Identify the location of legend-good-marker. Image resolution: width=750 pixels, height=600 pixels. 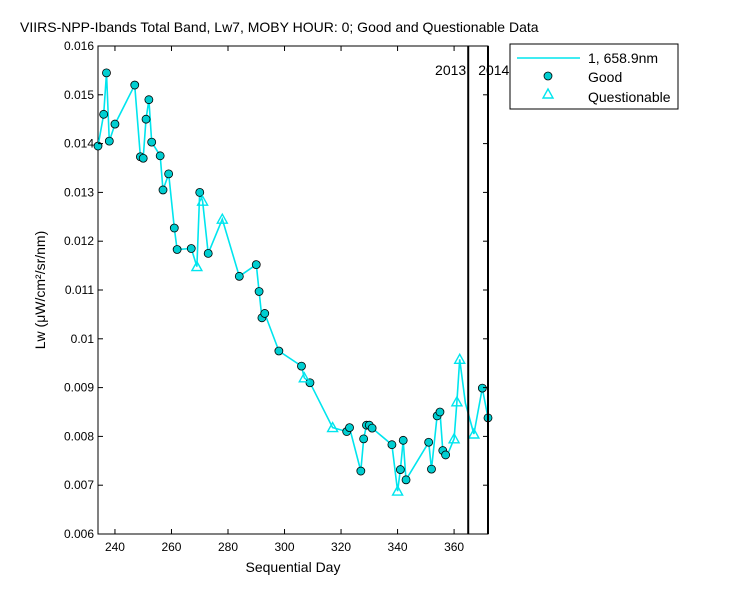
(548, 76).